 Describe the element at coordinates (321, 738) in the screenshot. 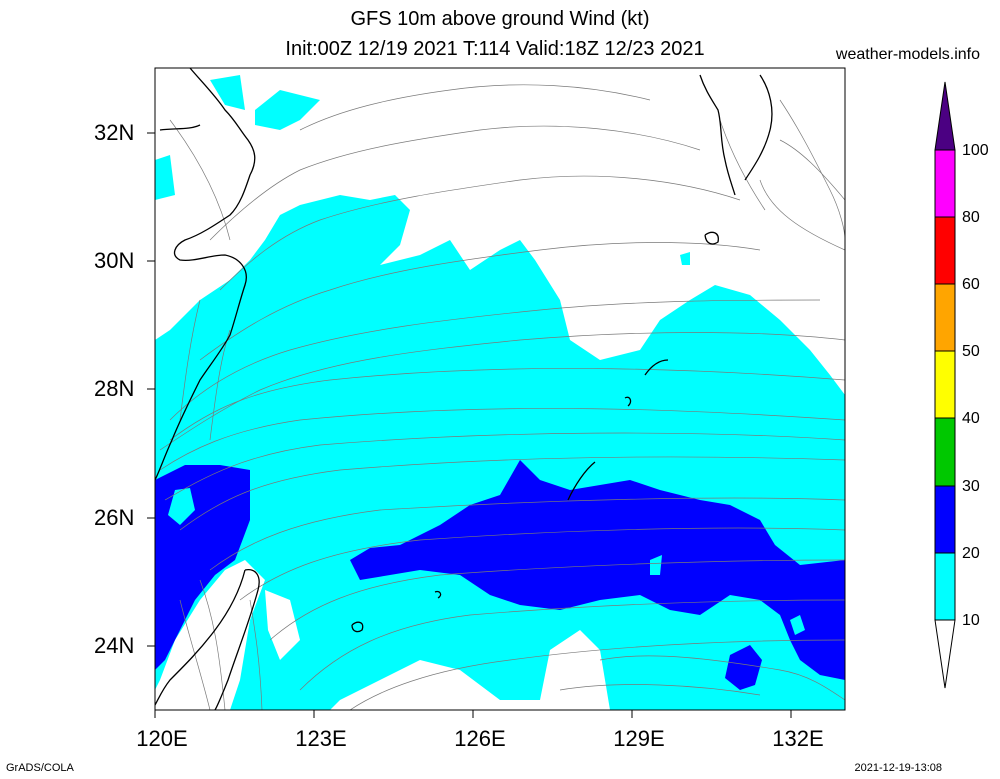

I see `x-tick-label: 123E` at that location.